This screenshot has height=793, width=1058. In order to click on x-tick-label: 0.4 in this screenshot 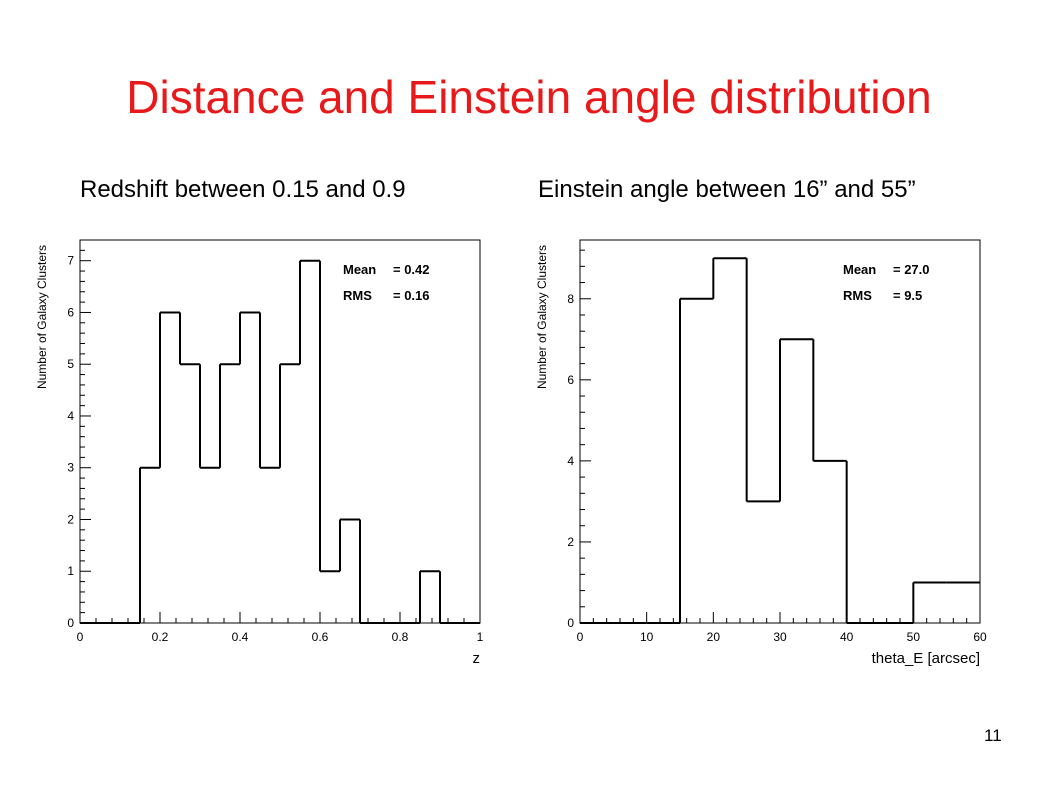, I will do `click(240, 637)`.